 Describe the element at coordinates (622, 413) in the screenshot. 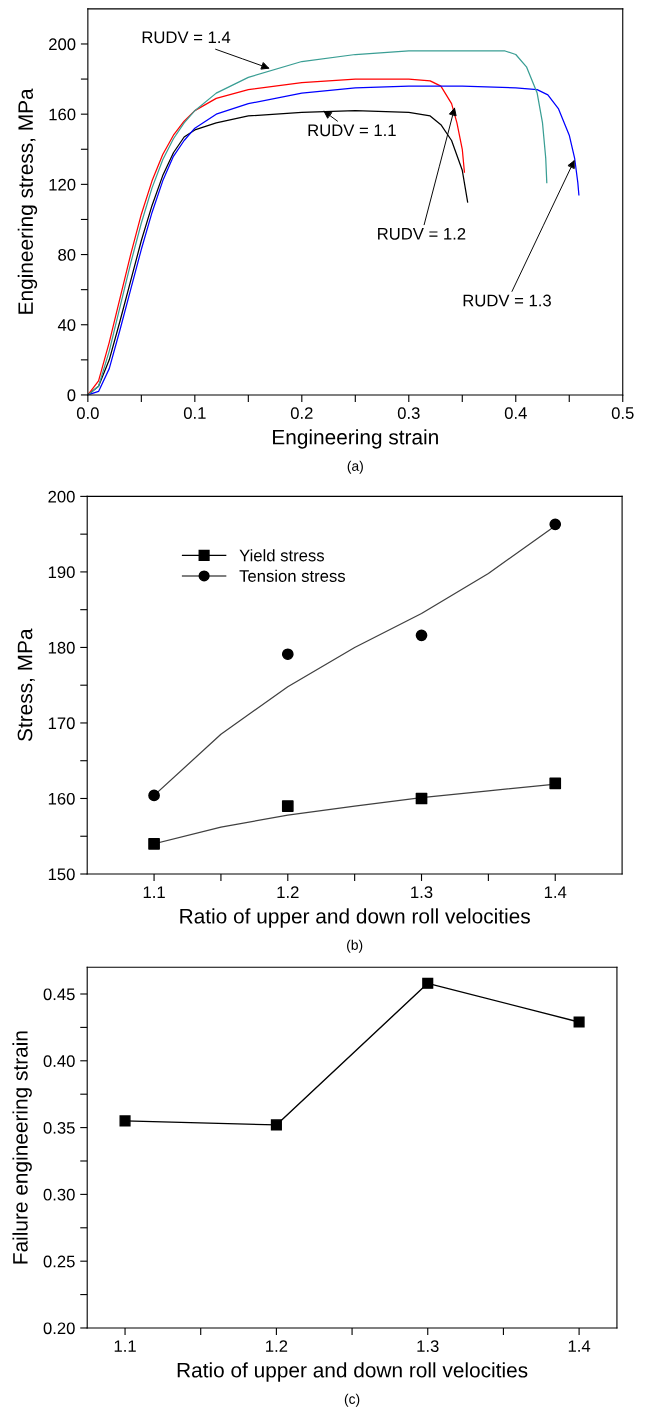

I see `x-tick-label: 0.5` at that location.